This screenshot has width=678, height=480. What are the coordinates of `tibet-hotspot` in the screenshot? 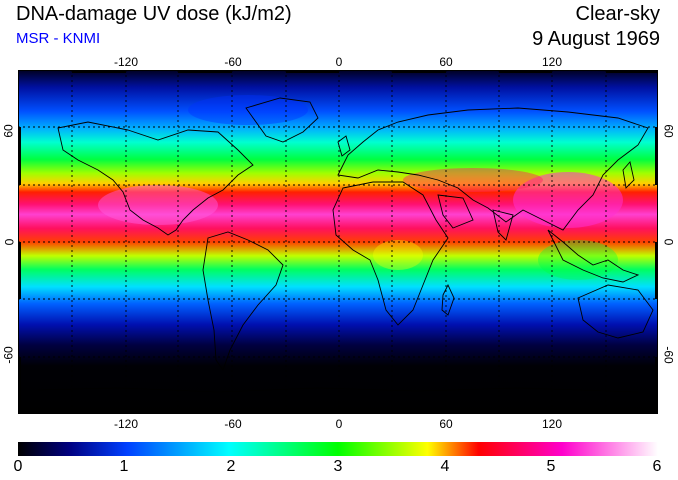 It's located at (568, 200).